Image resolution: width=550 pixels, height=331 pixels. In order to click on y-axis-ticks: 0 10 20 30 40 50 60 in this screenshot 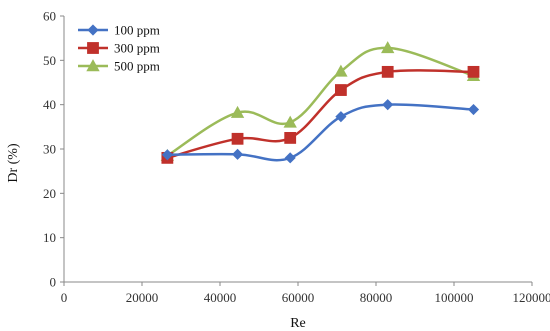, I will do `click(53, 149)`.